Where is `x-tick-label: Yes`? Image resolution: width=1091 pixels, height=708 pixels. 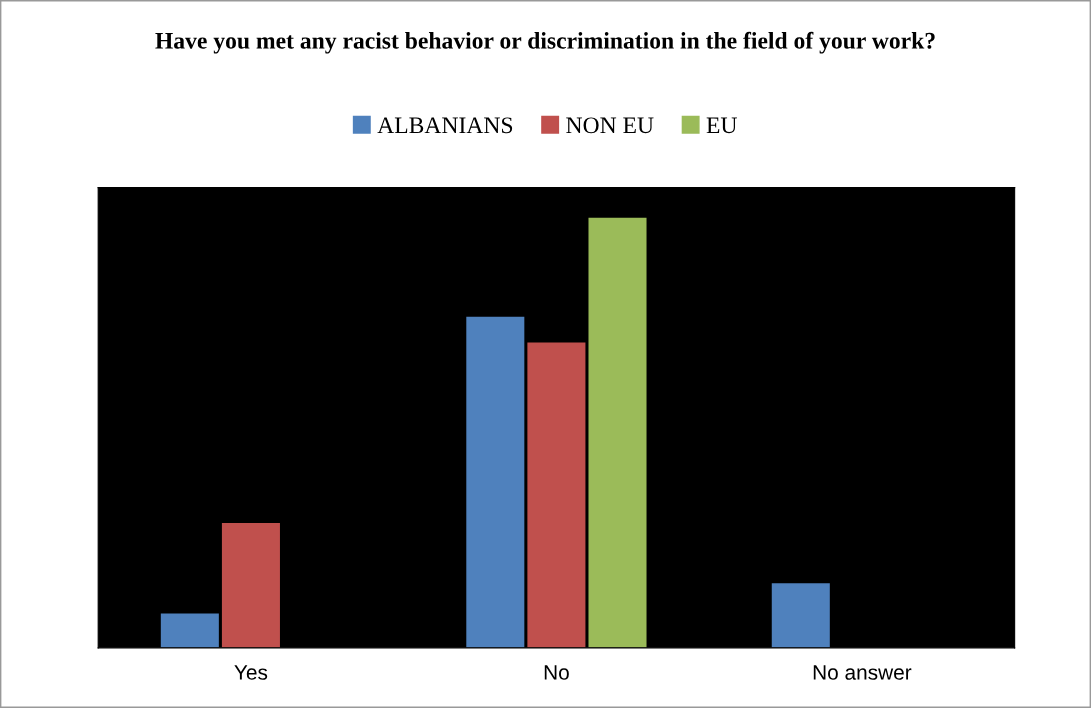 x-tick-label: Yes is located at coordinates (251, 672).